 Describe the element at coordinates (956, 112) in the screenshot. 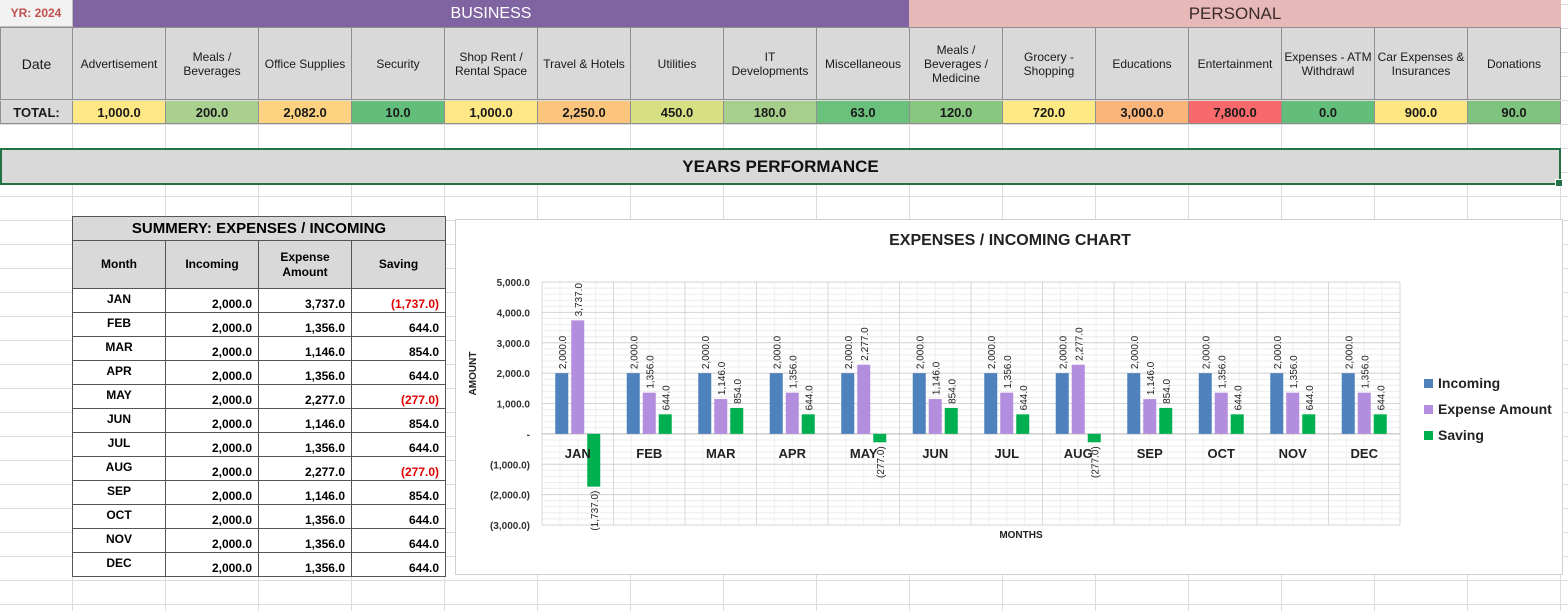

I see `total-value: 120.0` at that location.